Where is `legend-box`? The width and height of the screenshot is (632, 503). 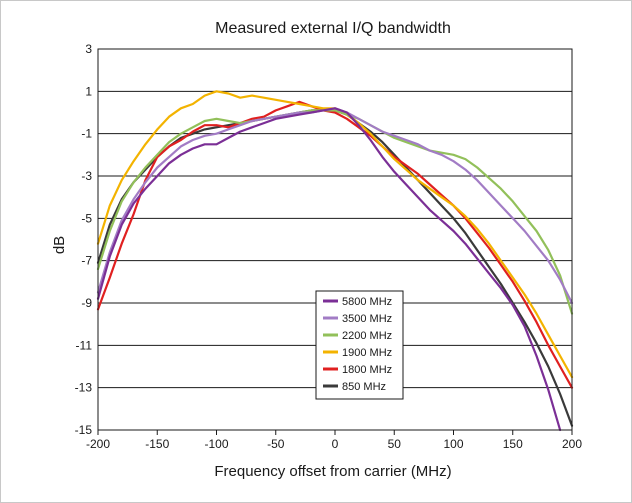
legend-box is located at coordinates (359, 345).